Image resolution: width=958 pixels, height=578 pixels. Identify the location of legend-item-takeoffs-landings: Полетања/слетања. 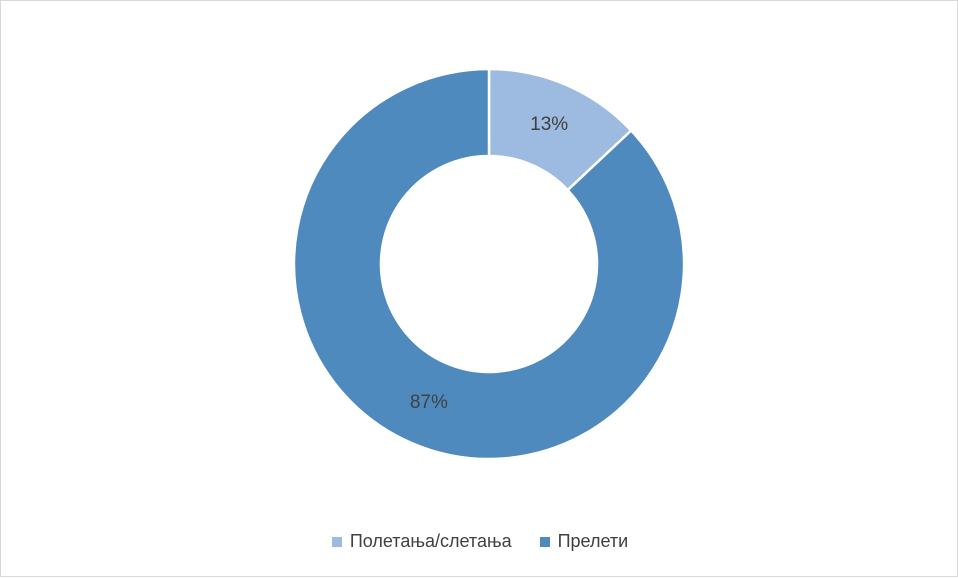
(421, 541).